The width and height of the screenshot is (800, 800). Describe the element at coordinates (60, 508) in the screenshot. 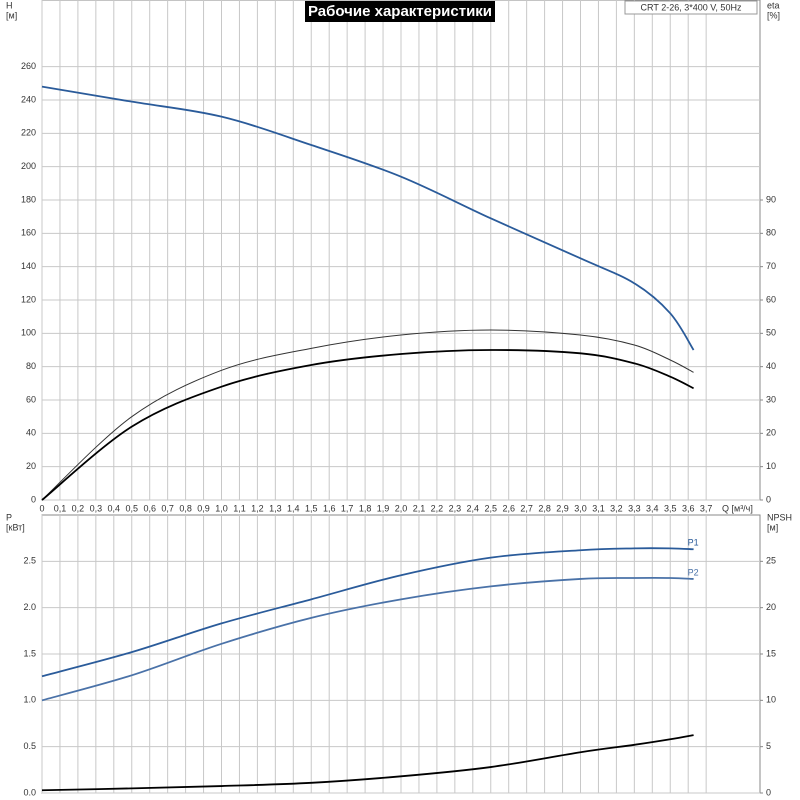

I see `x-tick-label: 0,1` at that location.